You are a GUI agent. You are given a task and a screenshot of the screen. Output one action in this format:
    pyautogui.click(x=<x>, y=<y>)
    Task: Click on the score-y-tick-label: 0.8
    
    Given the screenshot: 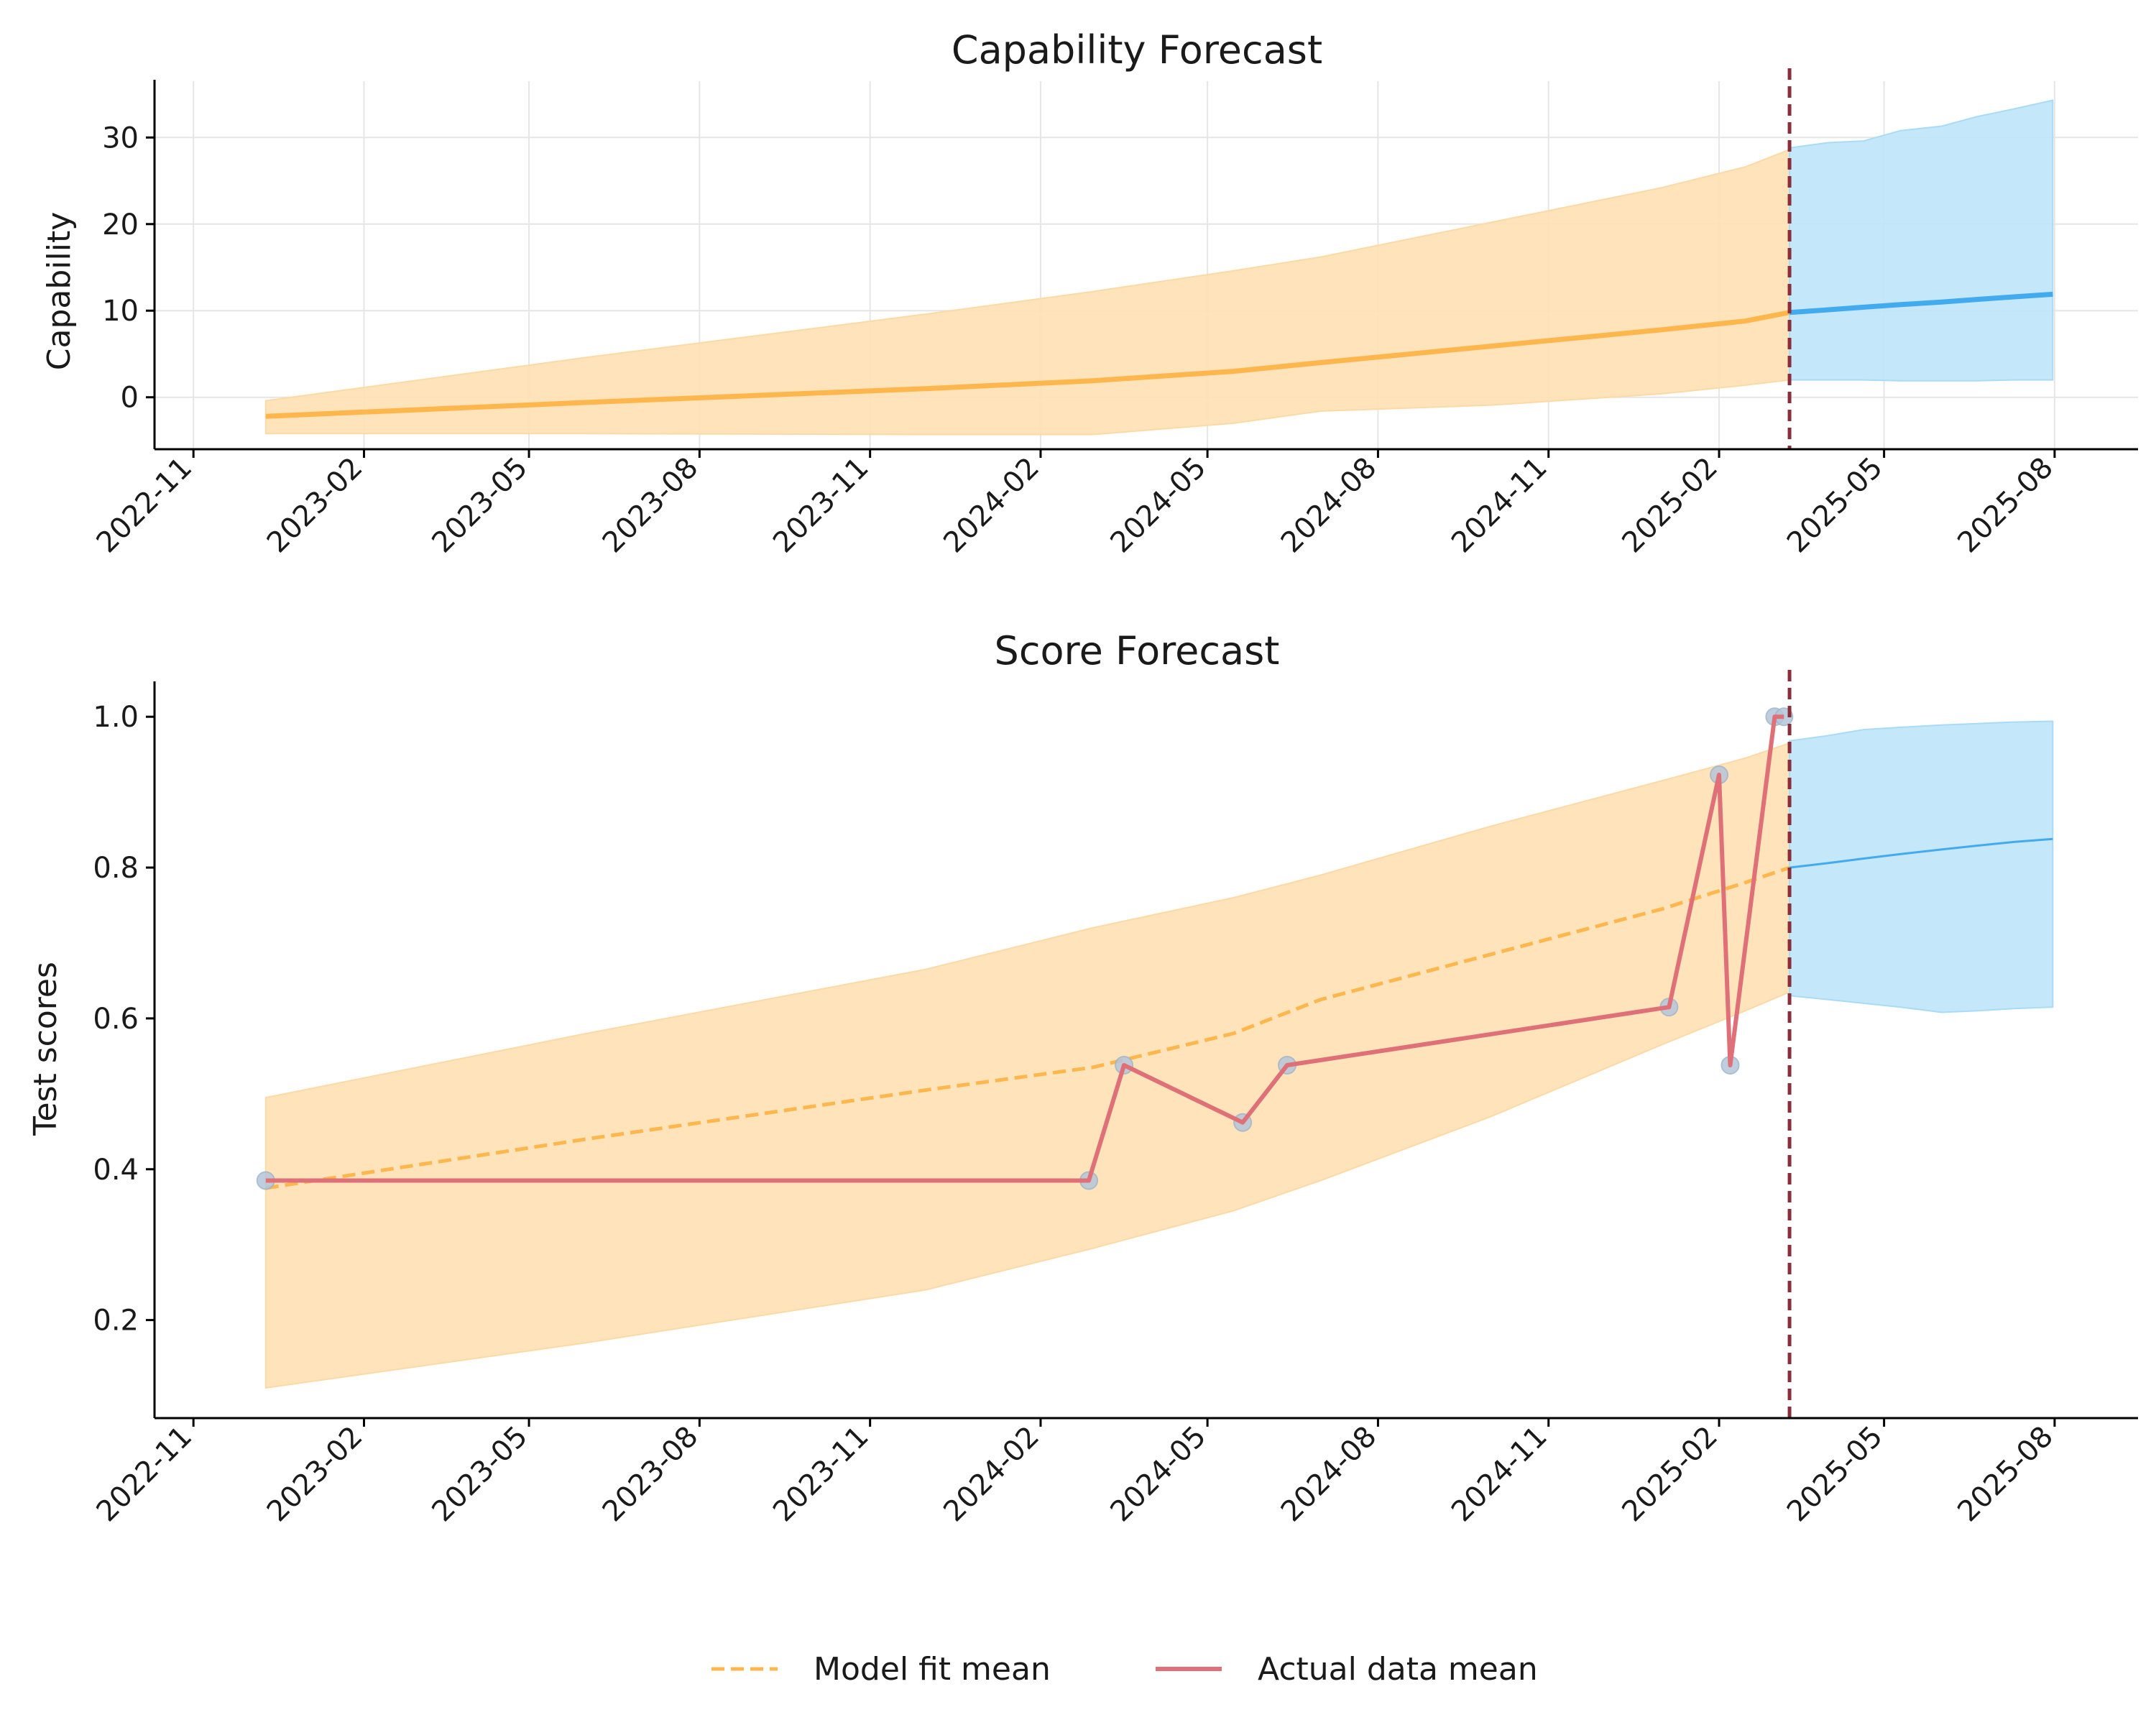 What is the action you would take?
    pyautogui.click(x=116, y=868)
    